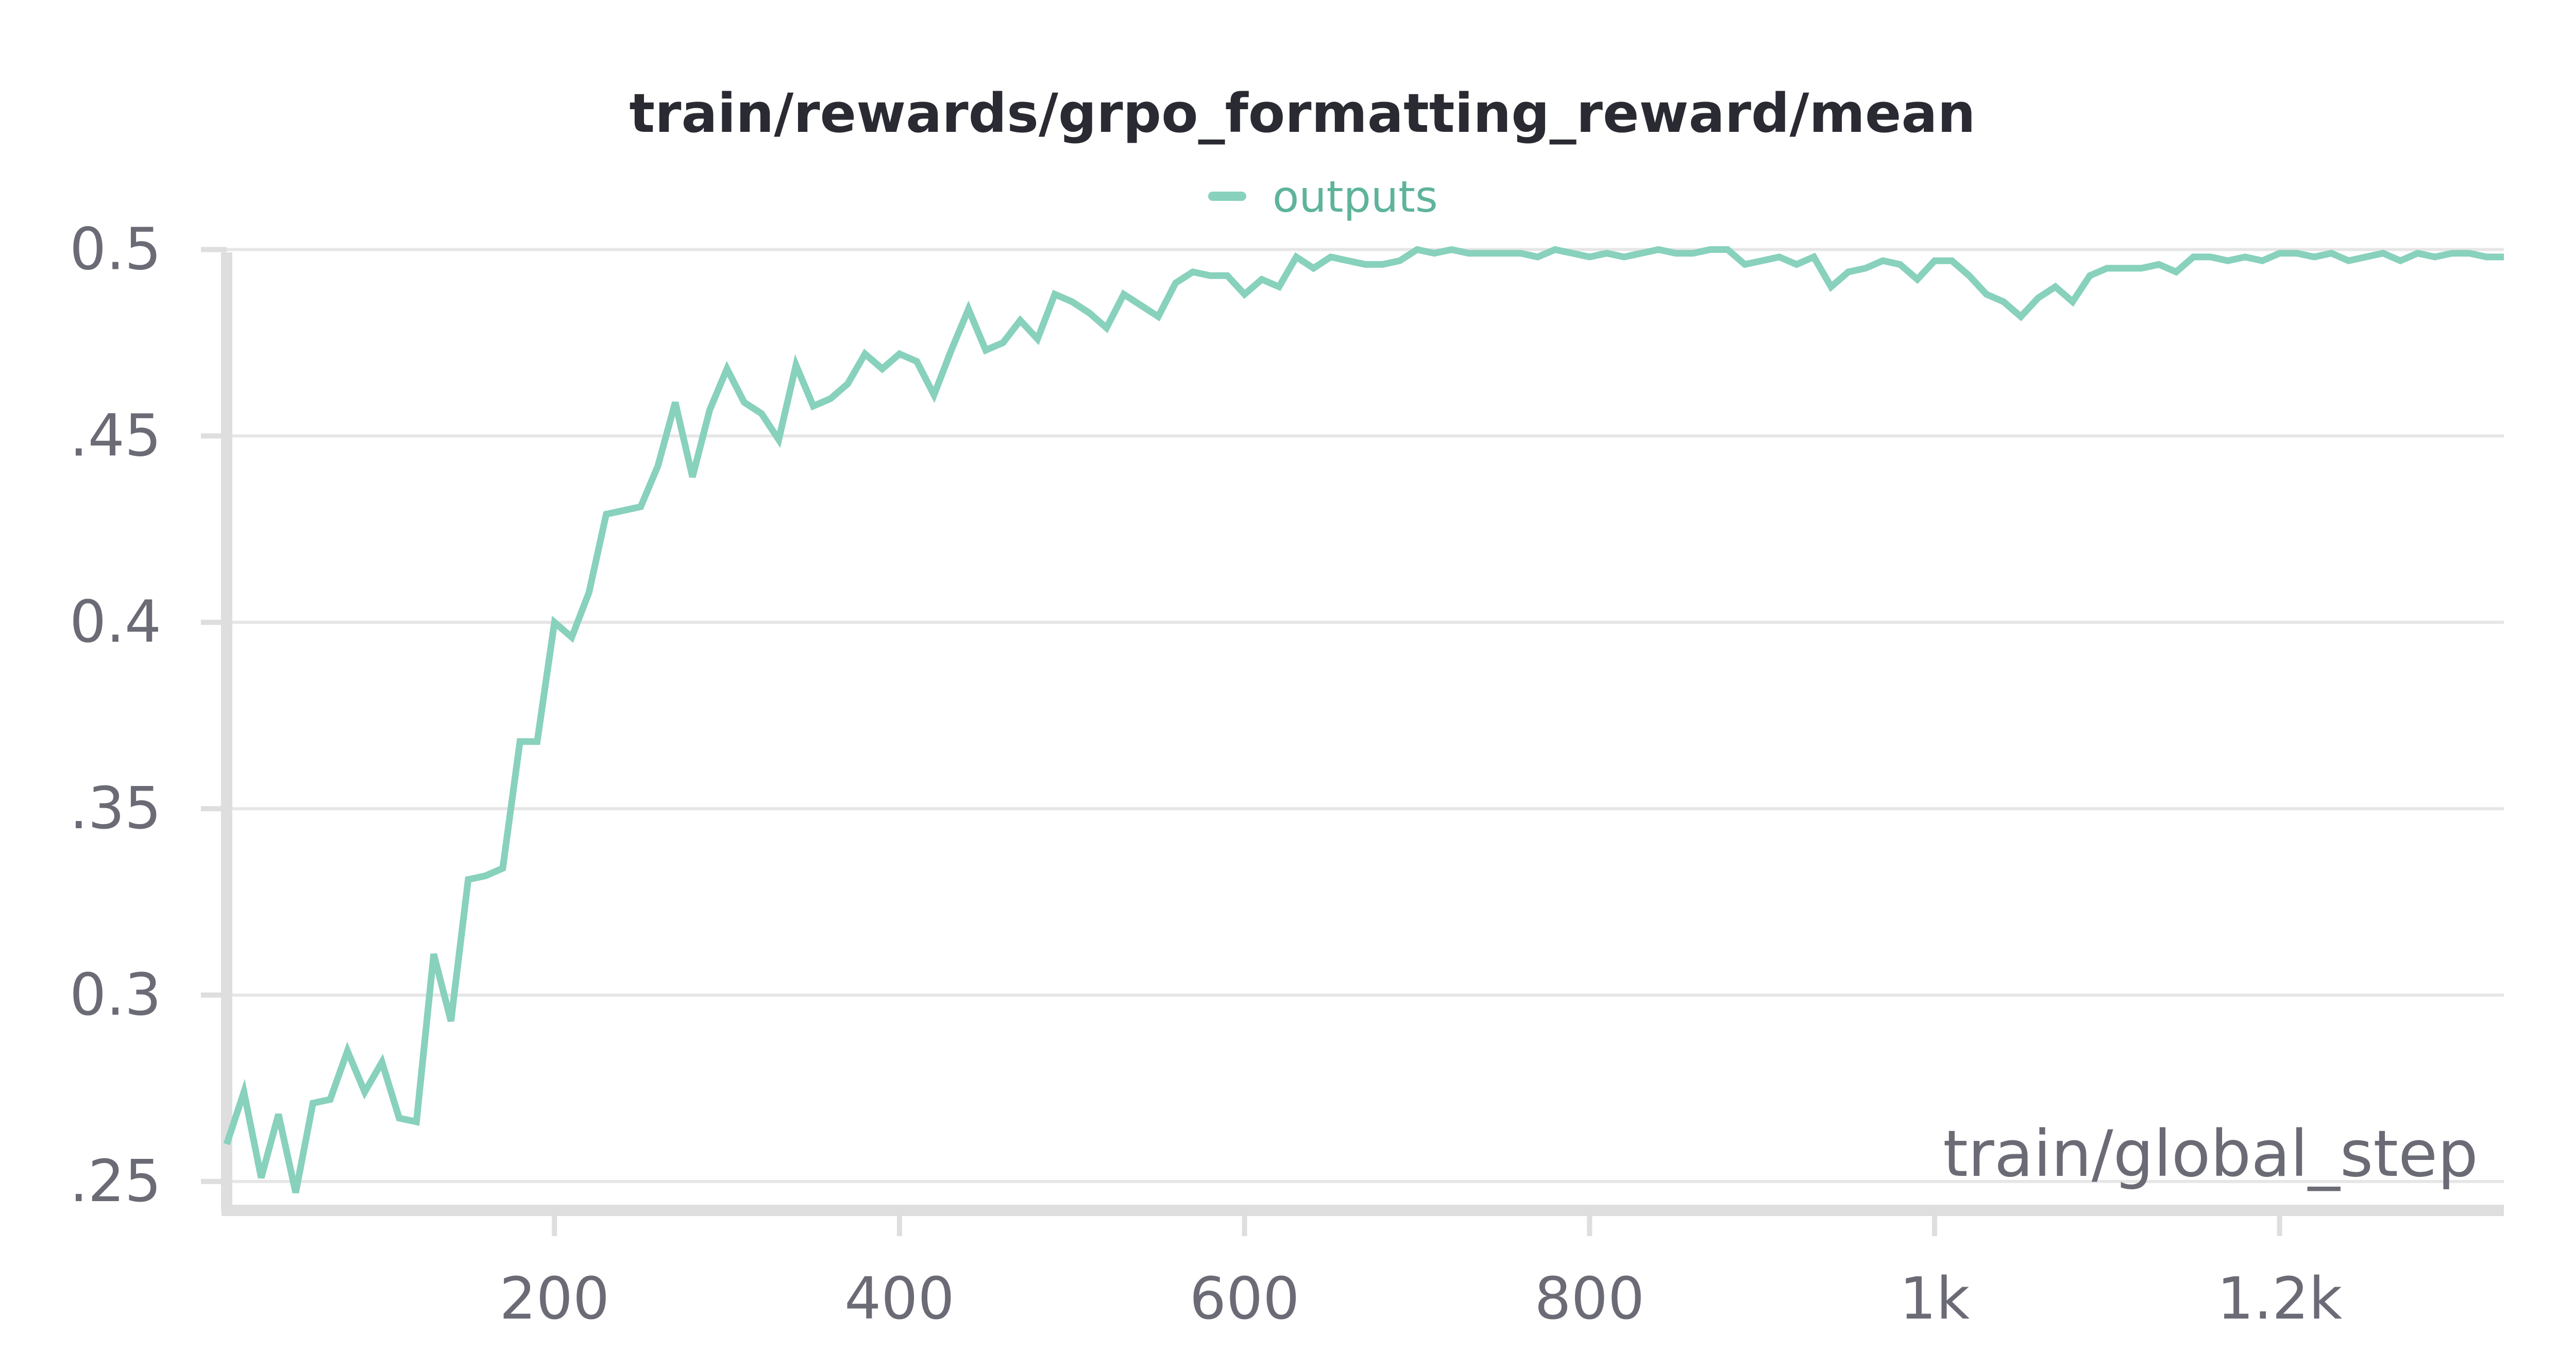 This screenshot has width=2576, height=1368. I want to click on x-axis-ticks: 200 400 600 800 1k 1.2k, so click(1420, 1271).